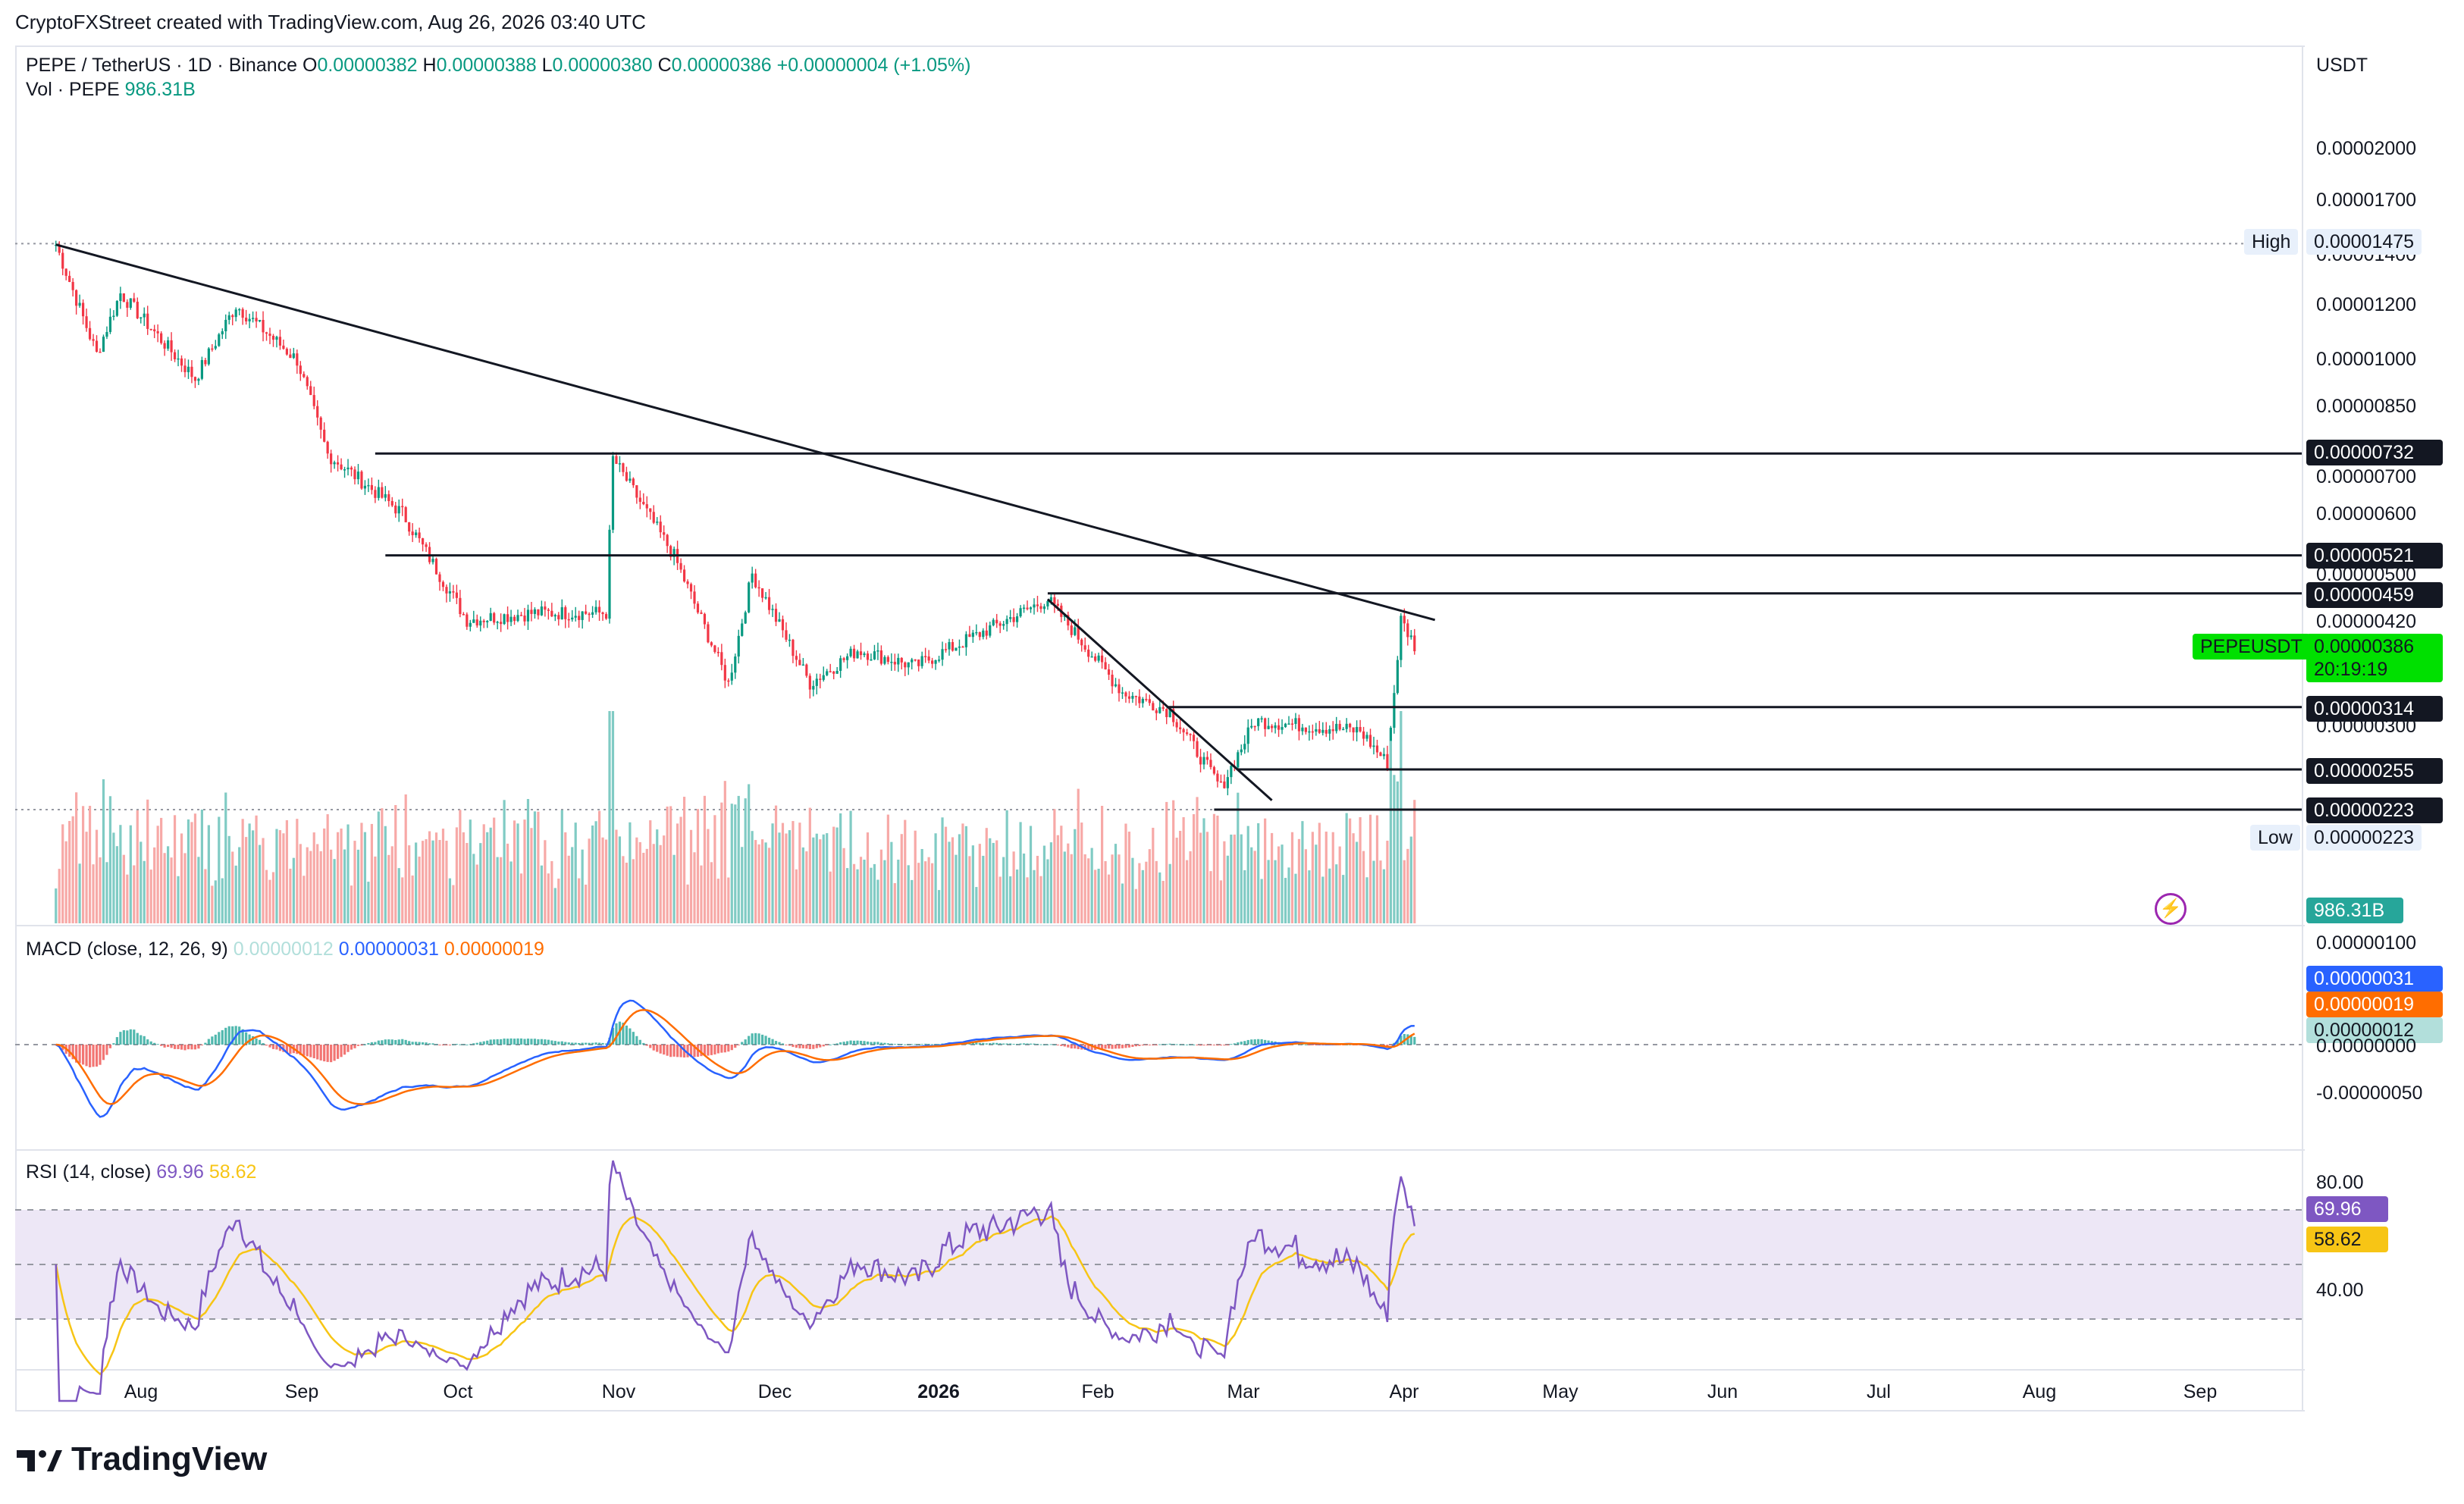 The height and width of the screenshot is (1504, 2464). I want to click on volume-tag: 986.31B, so click(2354, 910).